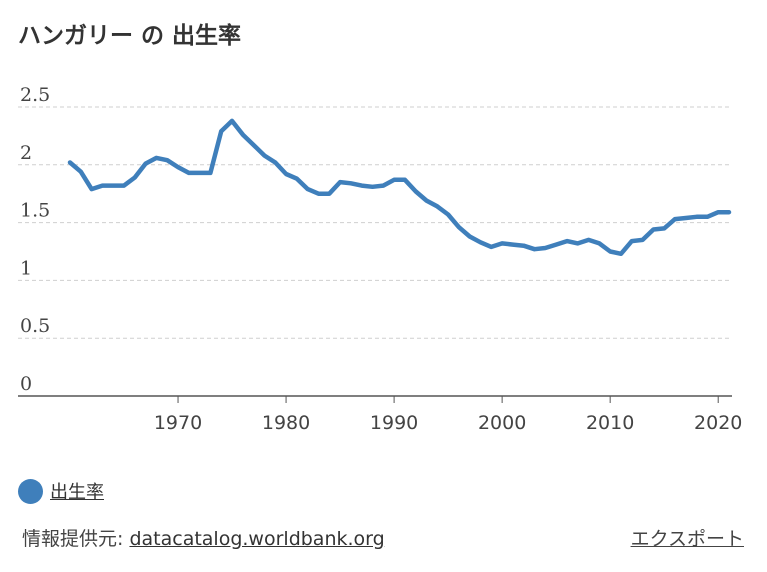 The width and height of the screenshot is (767, 572). I want to click on source-link: datacatalog.worldbank.org, so click(257, 539).